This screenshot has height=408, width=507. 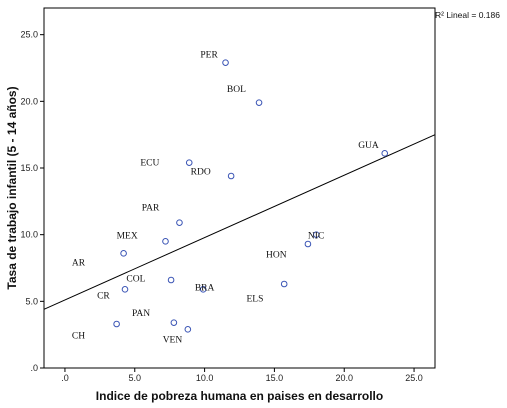 What do you see at coordinates (149, 163) in the screenshot?
I see `point-label: ECU` at bounding box center [149, 163].